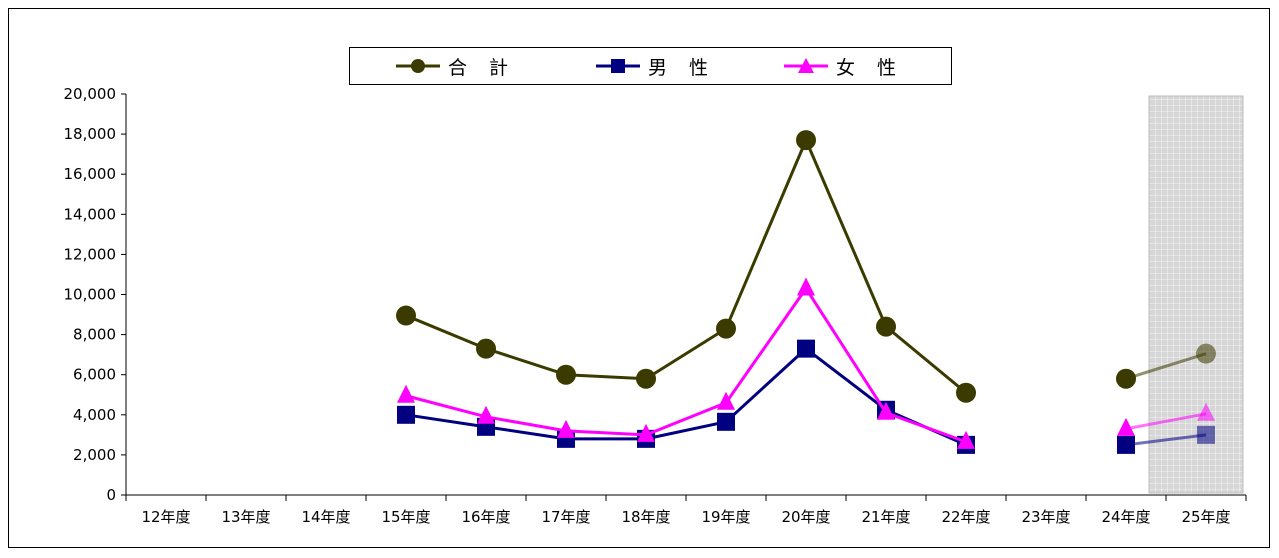 This screenshot has height=558, width=1279. I want to click on x-tick-label: 19年度, so click(725, 517).